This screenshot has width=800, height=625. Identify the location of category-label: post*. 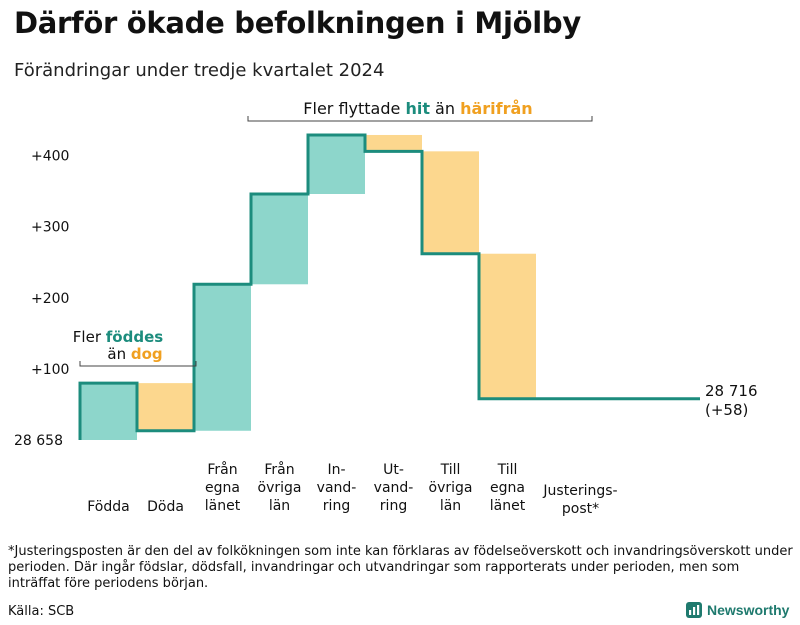
(580, 509).